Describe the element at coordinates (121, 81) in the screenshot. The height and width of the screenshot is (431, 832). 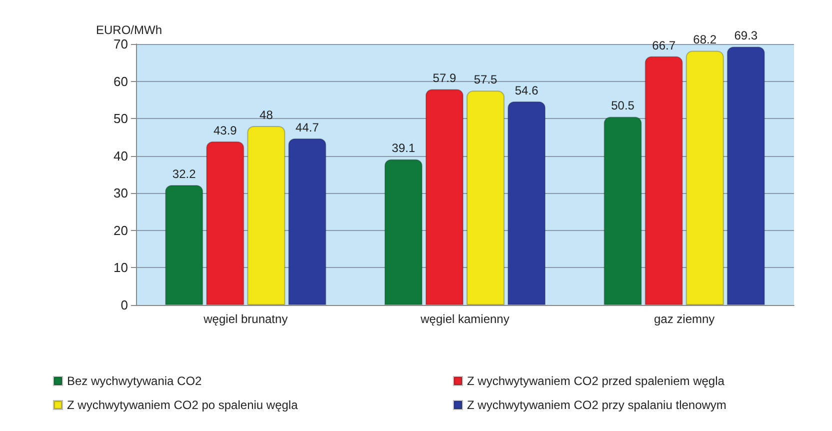
I see `y-tick-label: 60` at that location.